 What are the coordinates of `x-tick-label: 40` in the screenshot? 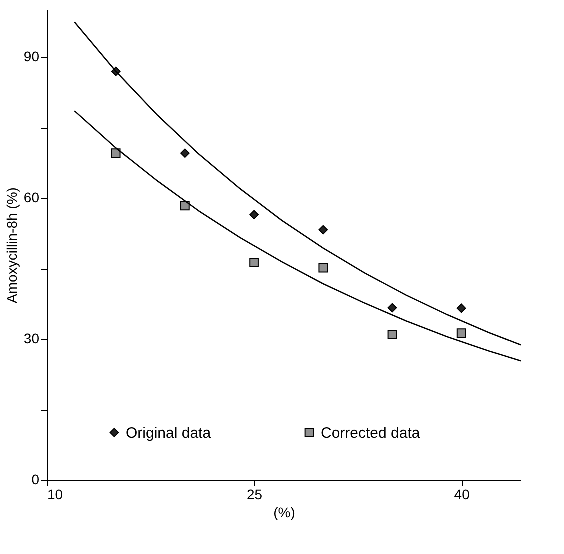 It's located at (462, 494).